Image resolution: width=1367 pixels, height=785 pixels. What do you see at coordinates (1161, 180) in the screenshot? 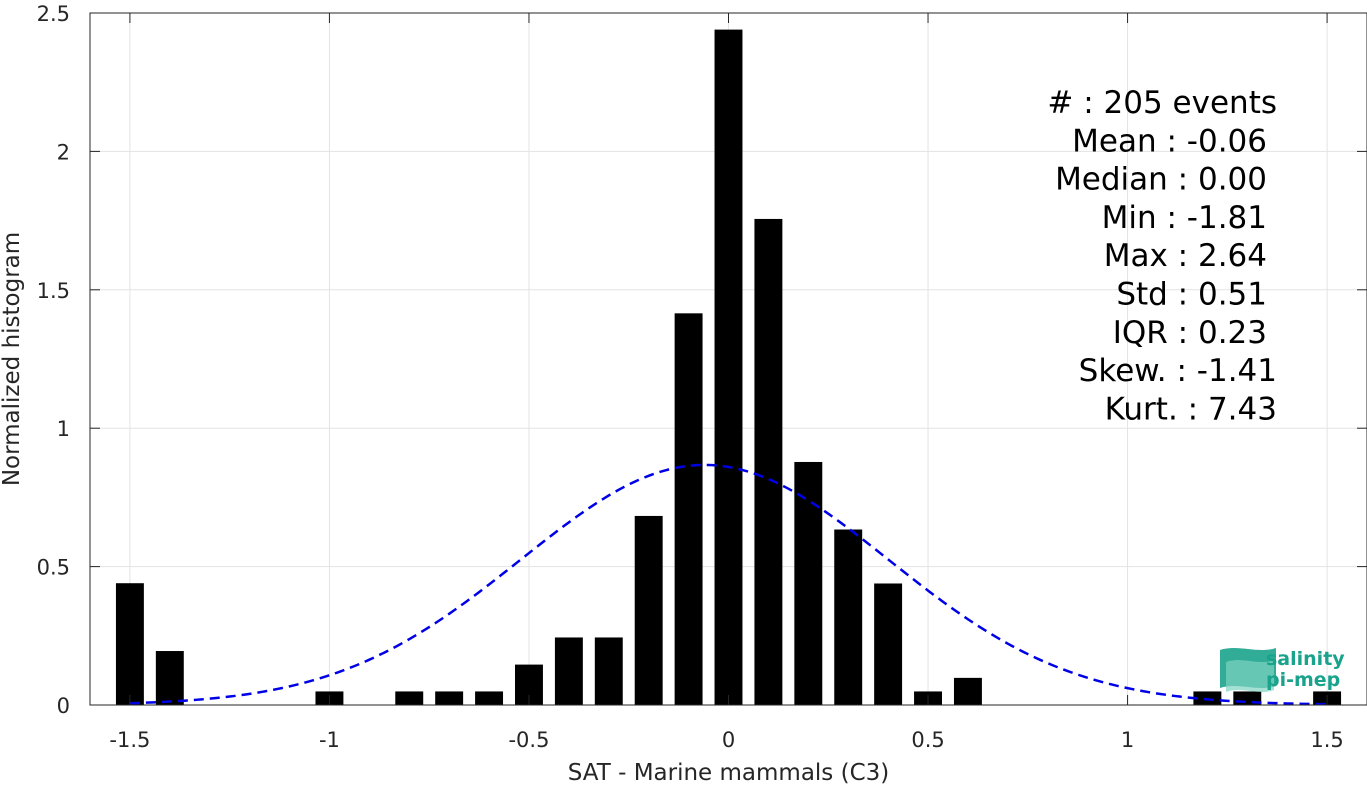
I see `stat-line-2: Median : 0.00` at bounding box center [1161, 180].